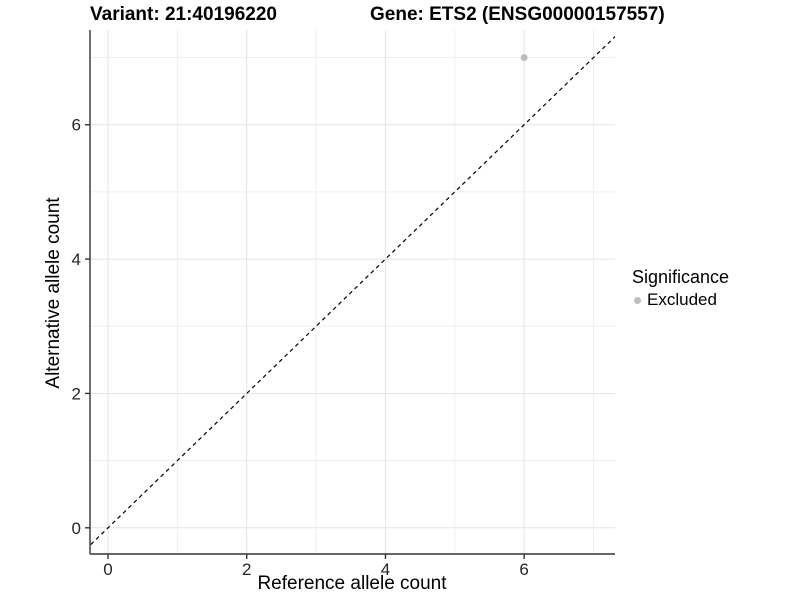  Describe the element at coordinates (76, 259) in the screenshot. I see `y-tick-label: 4` at that location.